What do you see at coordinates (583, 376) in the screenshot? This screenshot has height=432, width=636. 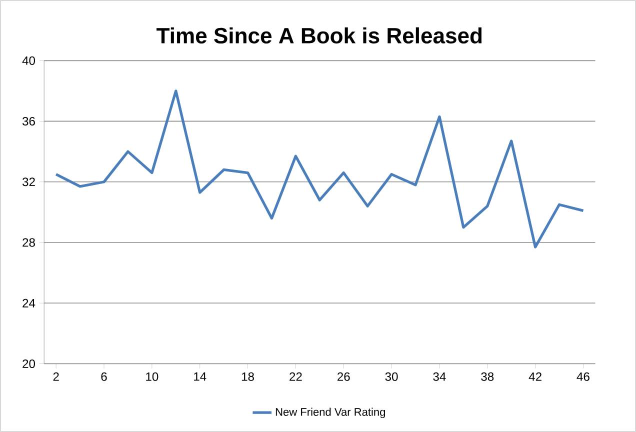 I see `x-tick-label: 46` at bounding box center [583, 376].